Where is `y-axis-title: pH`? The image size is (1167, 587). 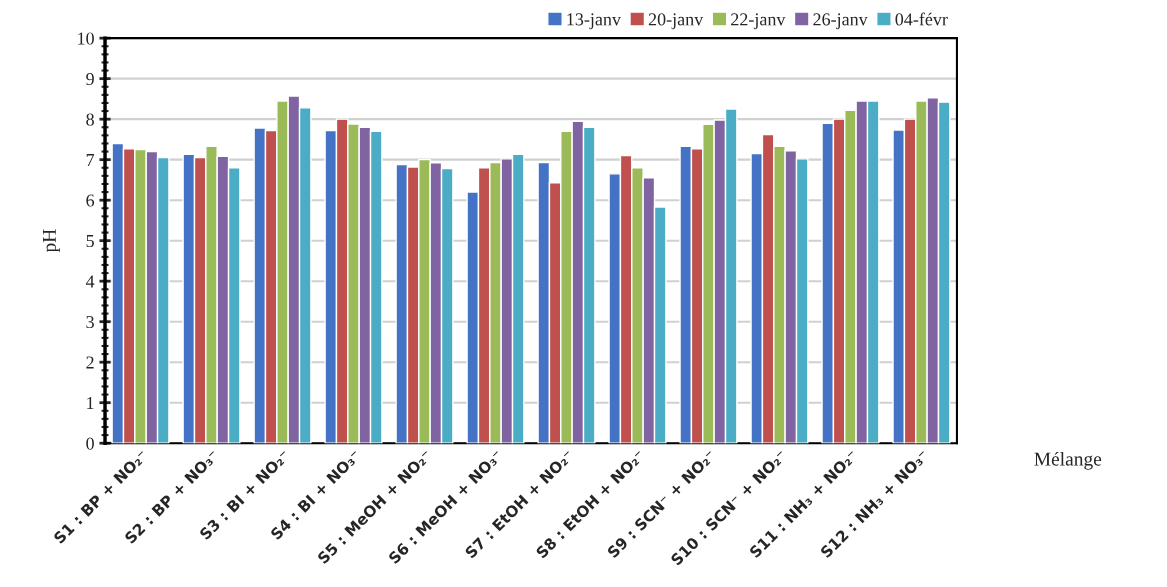
y-axis-title: pH is located at coordinates (51, 241).